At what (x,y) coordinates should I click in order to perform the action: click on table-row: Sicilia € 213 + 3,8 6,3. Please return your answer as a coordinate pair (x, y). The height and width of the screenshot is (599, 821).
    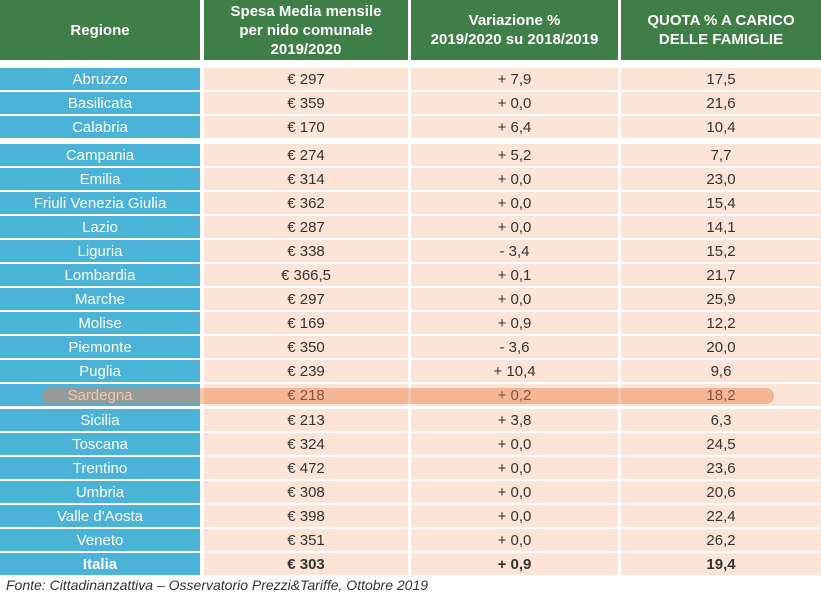
    Looking at the image, I should click on (410, 420).